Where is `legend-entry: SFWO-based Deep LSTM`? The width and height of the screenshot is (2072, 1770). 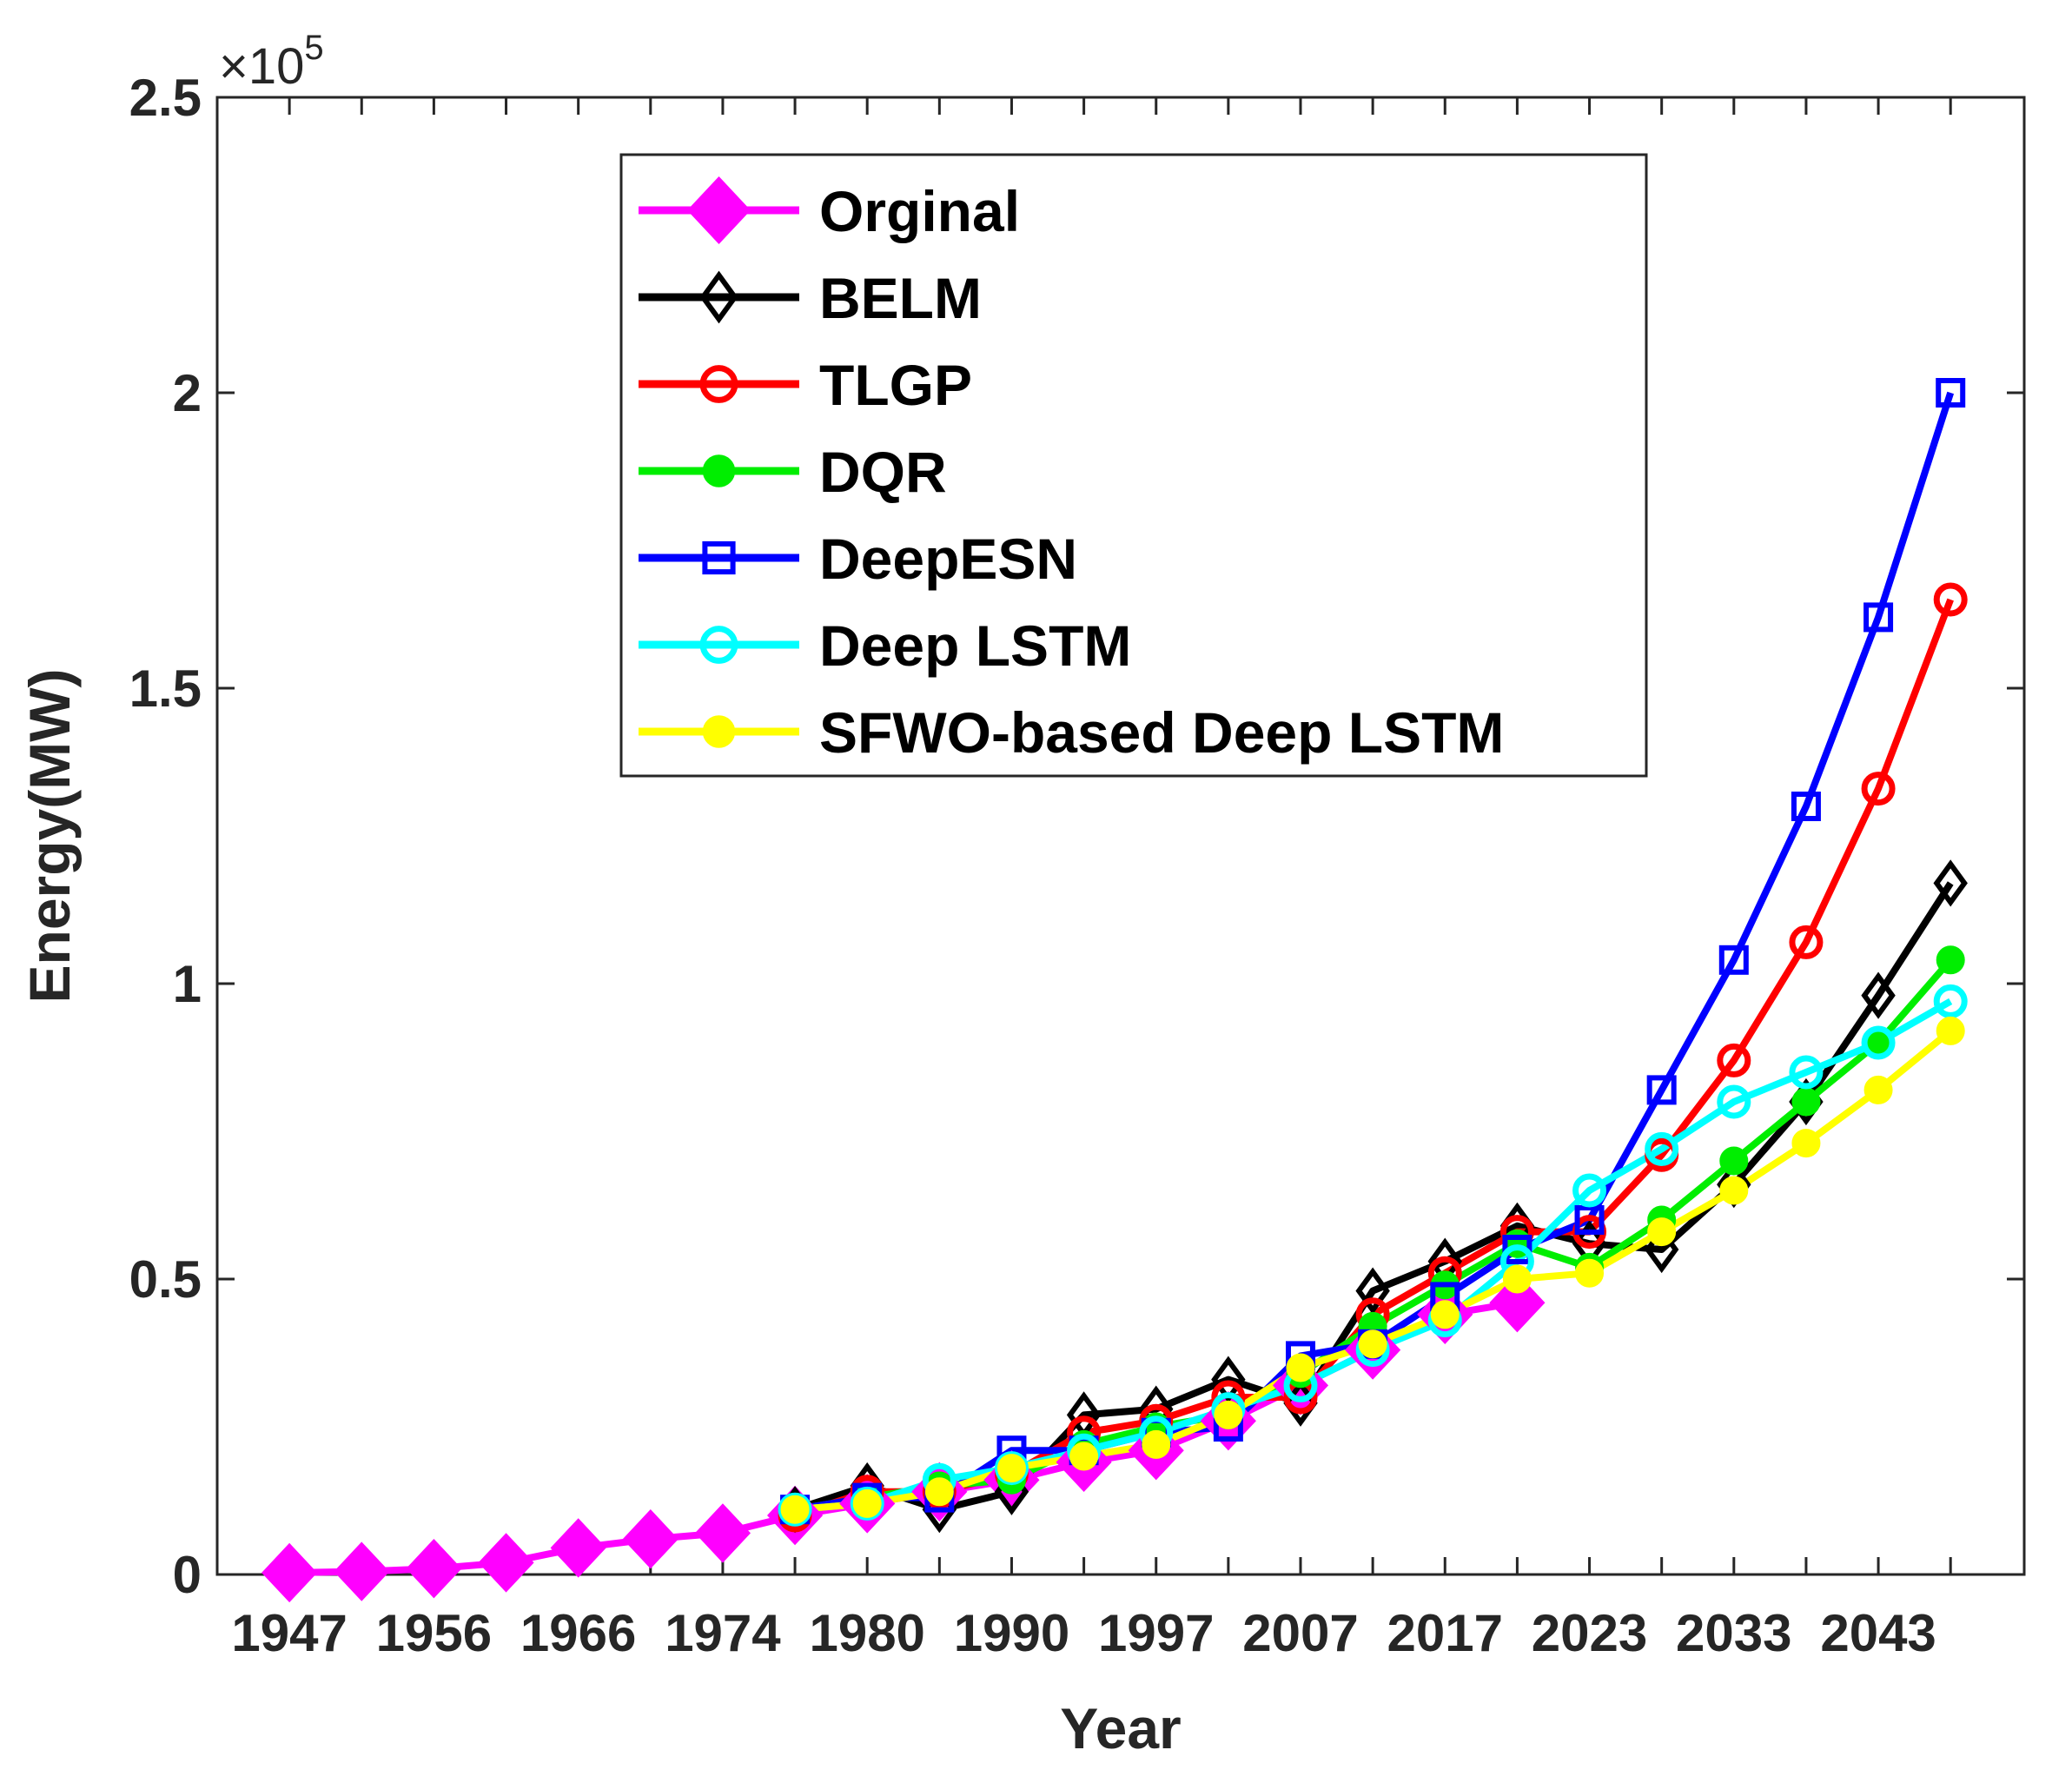 legend-entry: SFWO-based Deep LSTM is located at coordinates (1071, 732).